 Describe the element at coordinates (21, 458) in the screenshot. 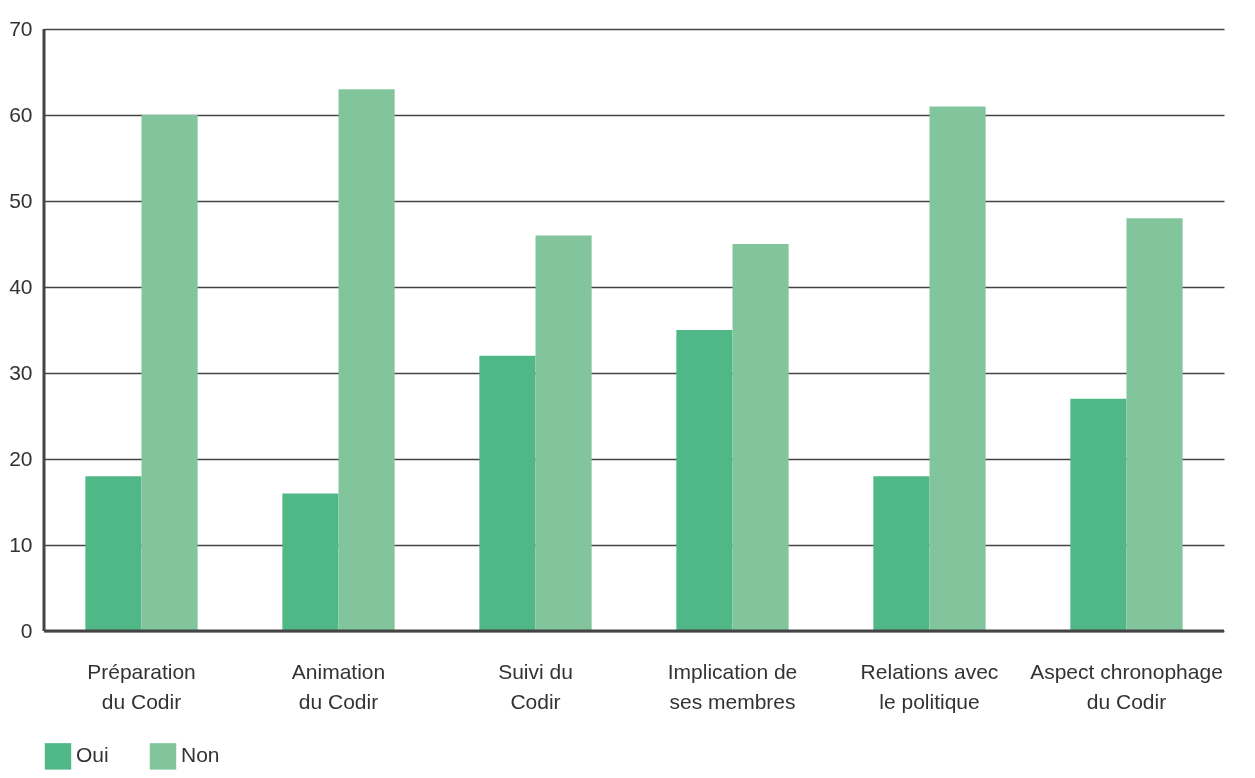

I see `y-tick-label: 20` at that location.